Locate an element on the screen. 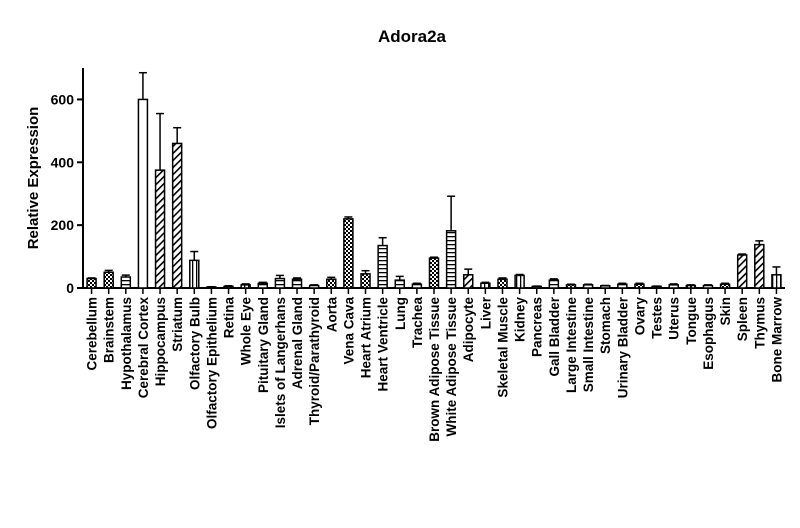 This screenshot has height=528, width=800. x-tick-label: Liver is located at coordinates (485, 312).